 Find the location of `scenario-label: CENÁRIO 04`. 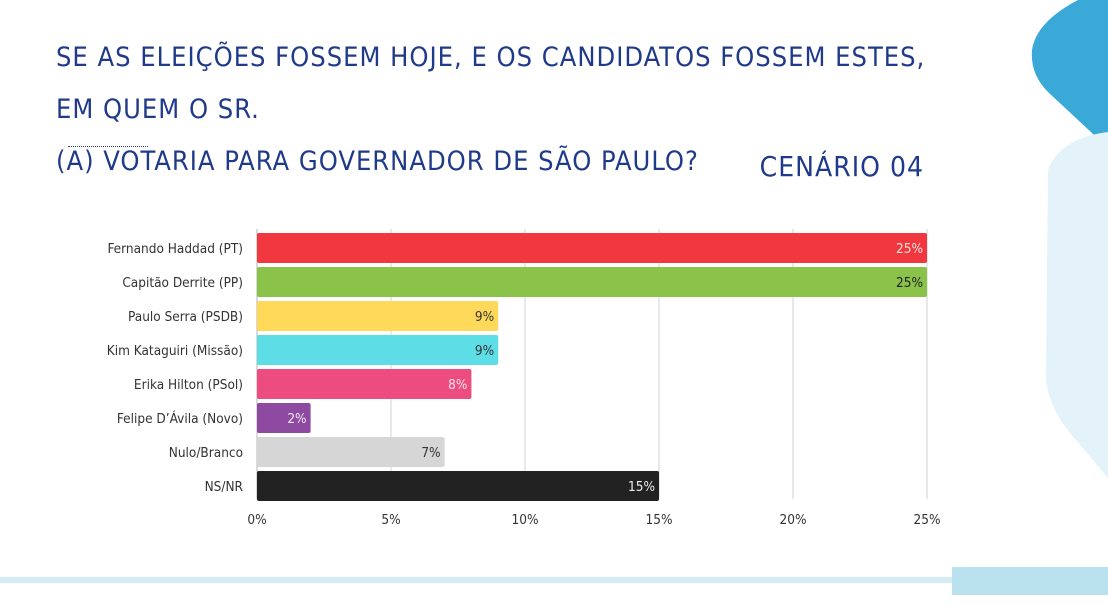

scenario-label: CENÁRIO 04 is located at coordinates (841, 166).